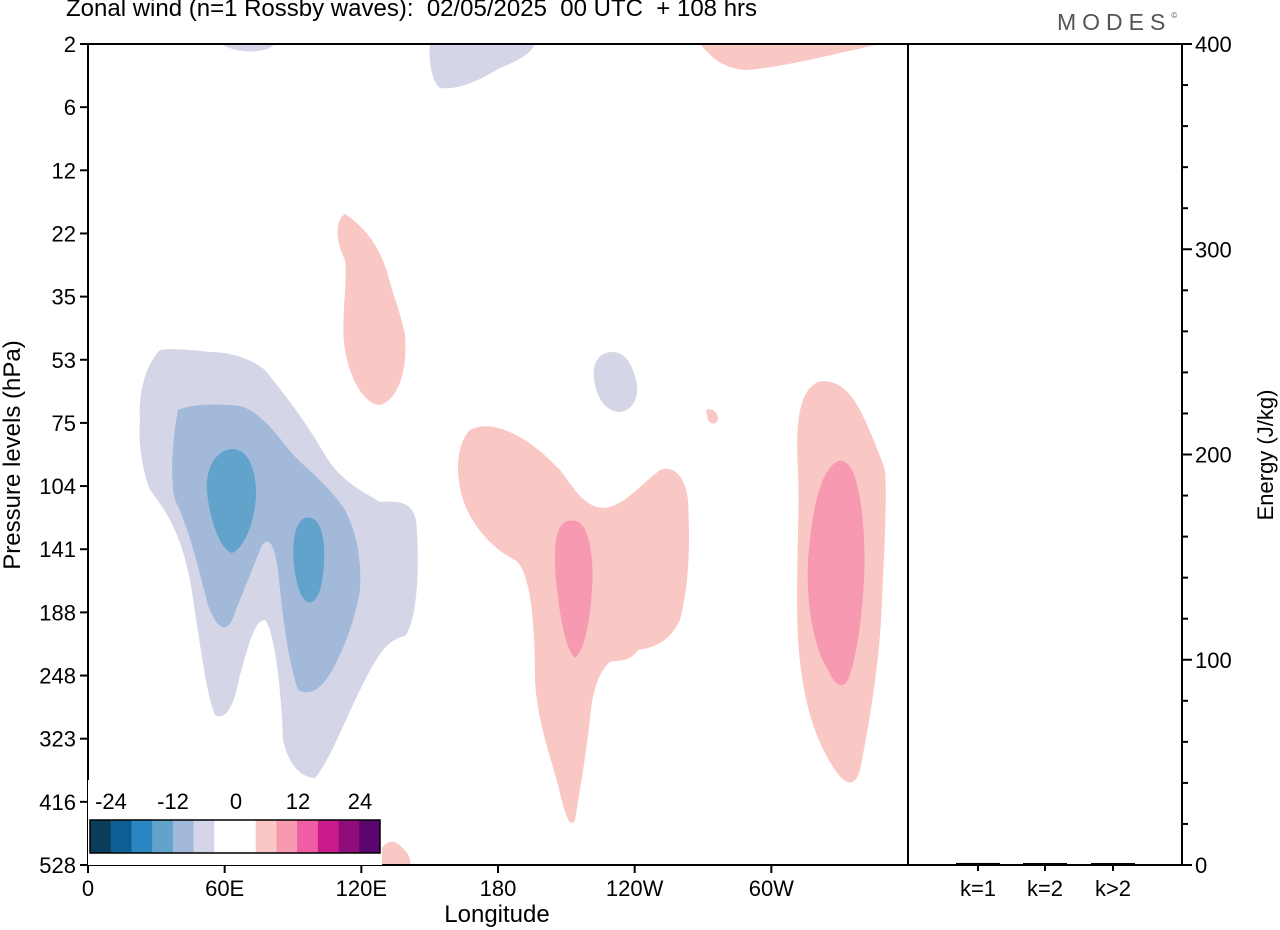 The height and width of the screenshot is (930, 1280). I want to click on energy-axis-label: Energy (J/kg), so click(1265, 455).